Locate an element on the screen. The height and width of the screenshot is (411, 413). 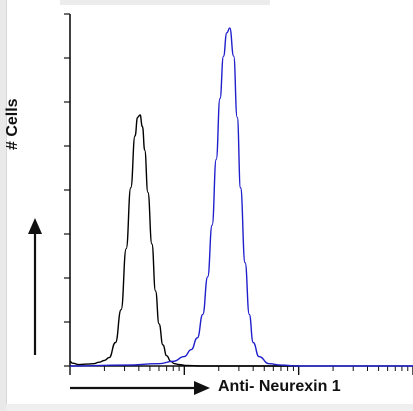
y-axis-arrow-head is located at coordinates (35, 226).